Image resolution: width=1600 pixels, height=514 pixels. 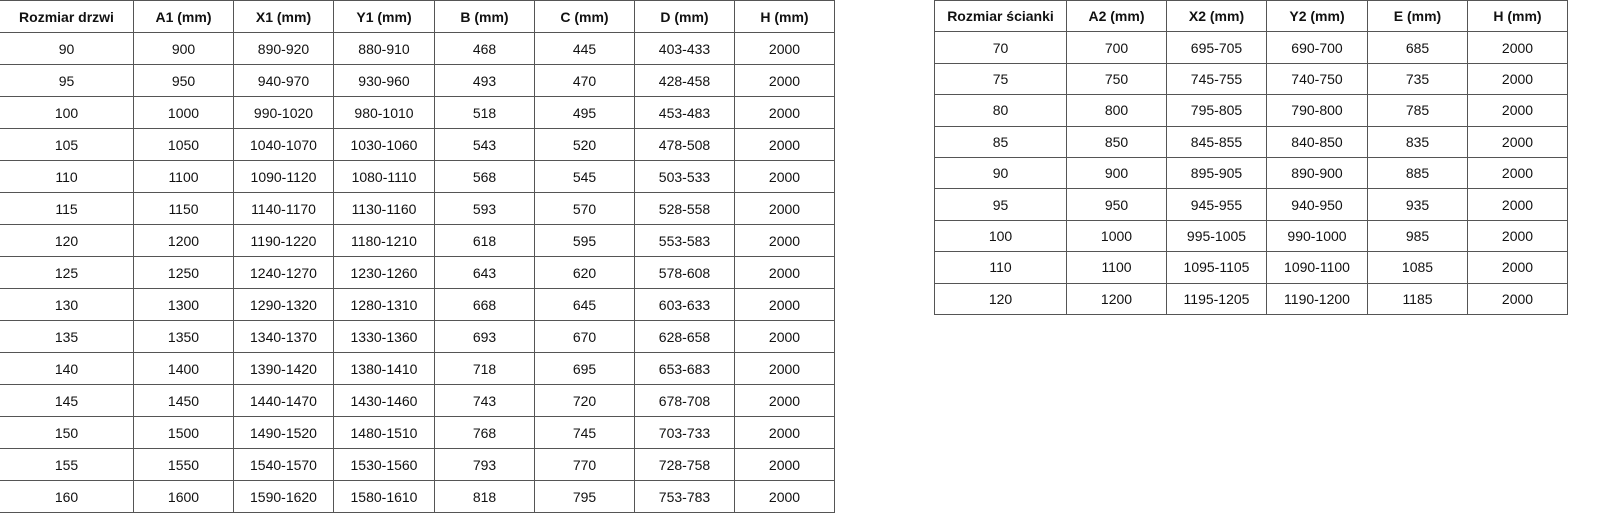 What do you see at coordinates (584, 48) in the screenshot?
I see `table-cell: 445` at bounding box center [584, 48].